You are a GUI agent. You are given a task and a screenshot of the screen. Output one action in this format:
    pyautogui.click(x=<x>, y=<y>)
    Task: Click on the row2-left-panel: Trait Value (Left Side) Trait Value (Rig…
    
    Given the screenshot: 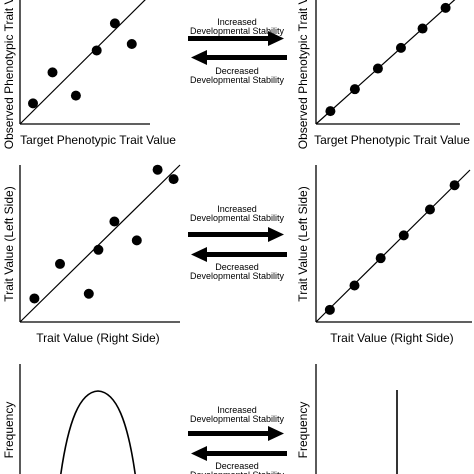 What is the action you would take?
    pyautogui.click(x=91, y=254)
    